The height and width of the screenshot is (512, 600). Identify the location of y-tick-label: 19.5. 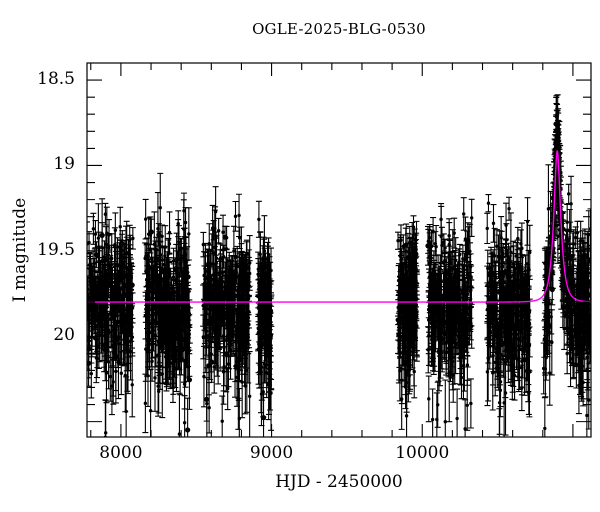
(56, 249).